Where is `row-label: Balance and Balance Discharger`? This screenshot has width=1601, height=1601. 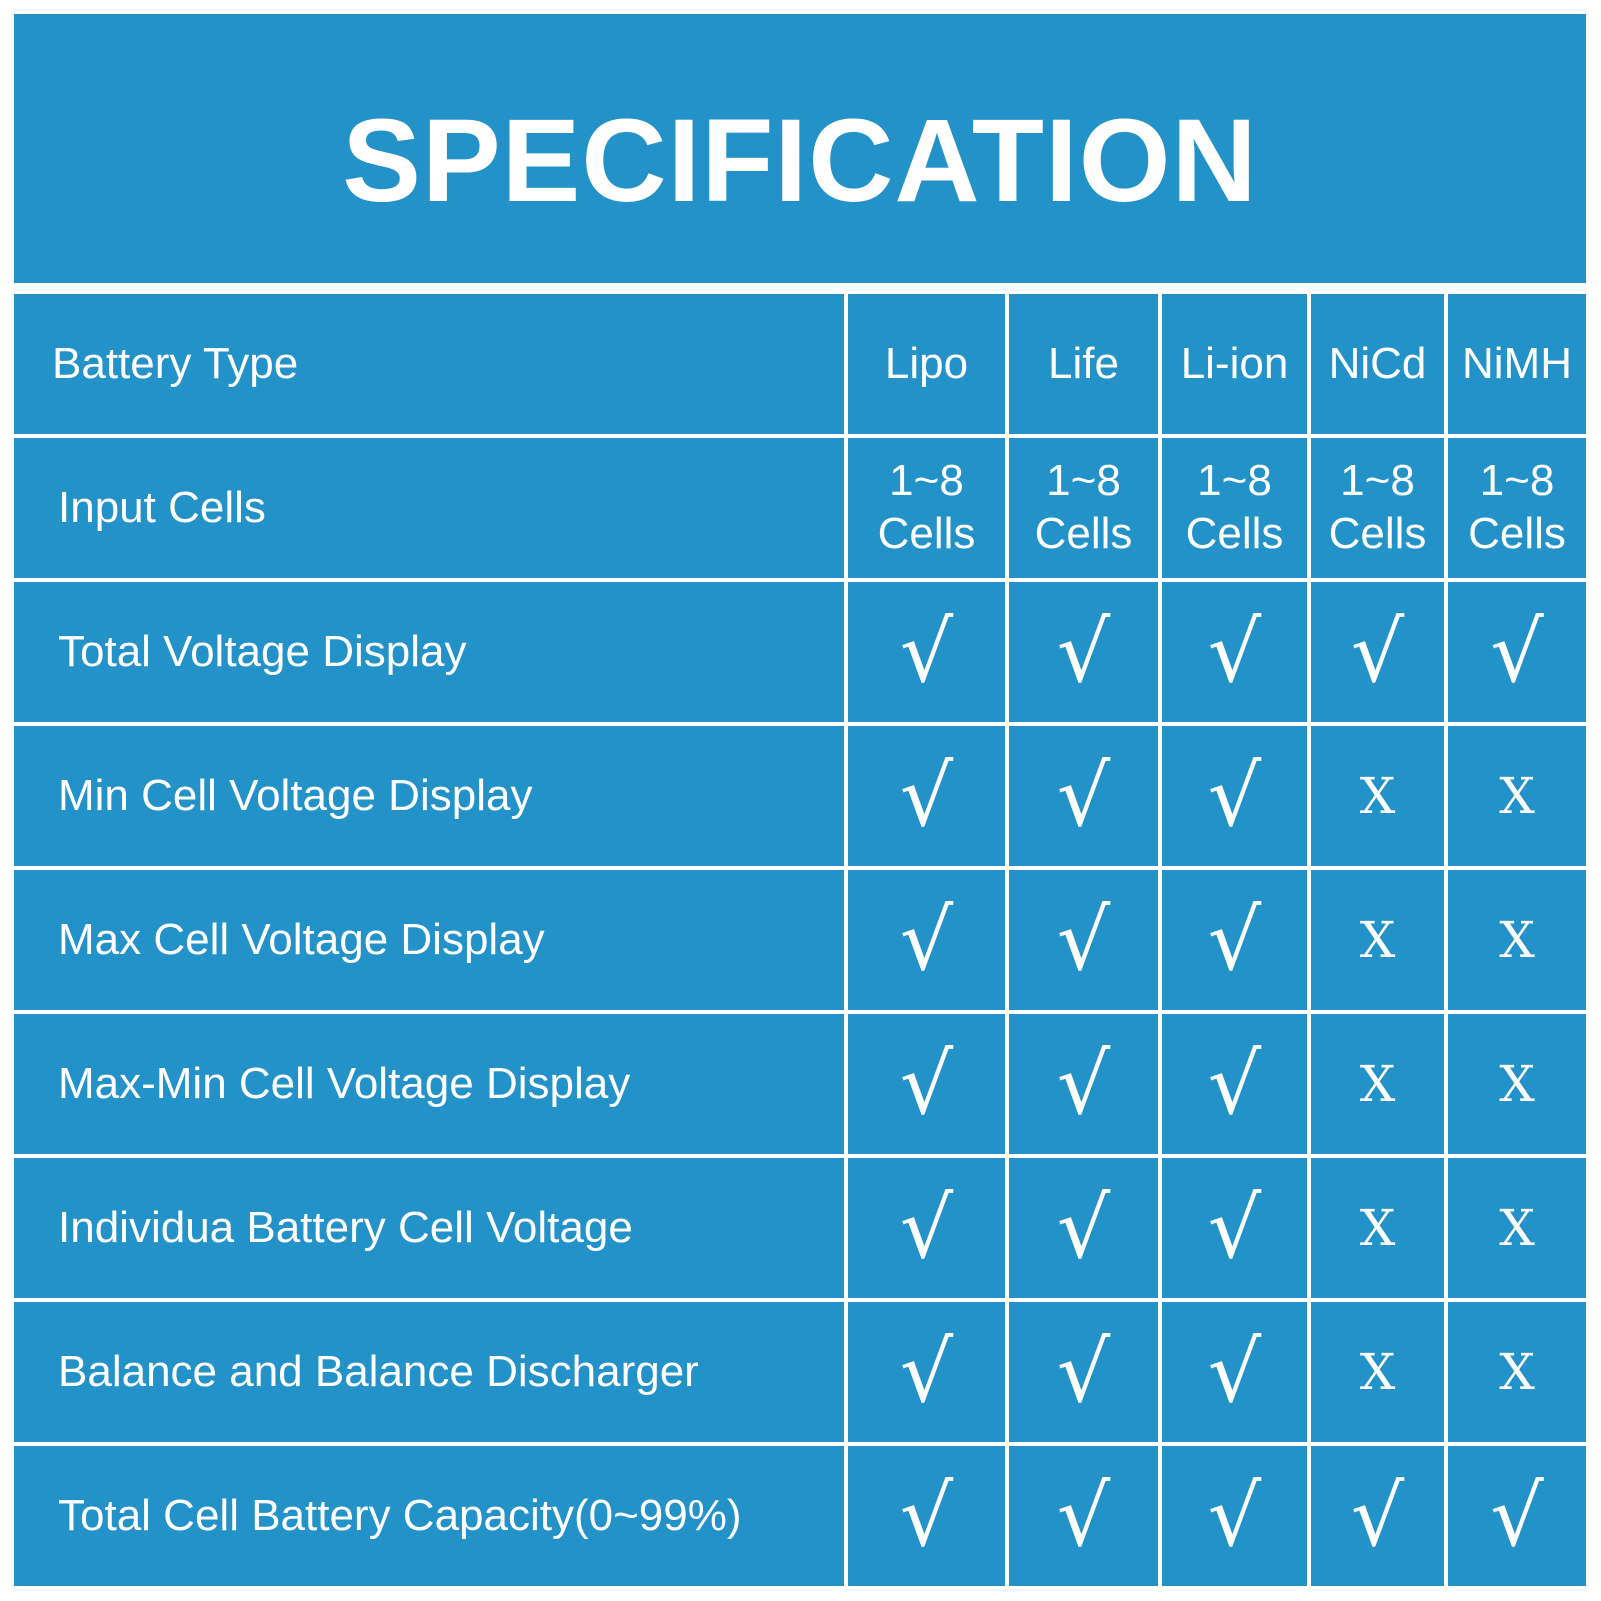
row-label: Balance and Balance Discharger is located at coordinates (429, 1372).